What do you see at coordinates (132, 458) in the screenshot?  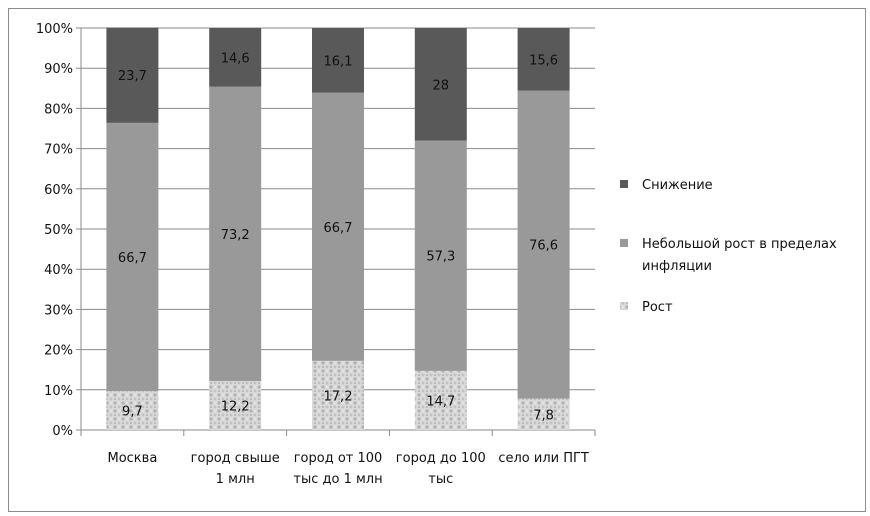 I see `x-category-label: Москва` at bounding box center [132, 458].